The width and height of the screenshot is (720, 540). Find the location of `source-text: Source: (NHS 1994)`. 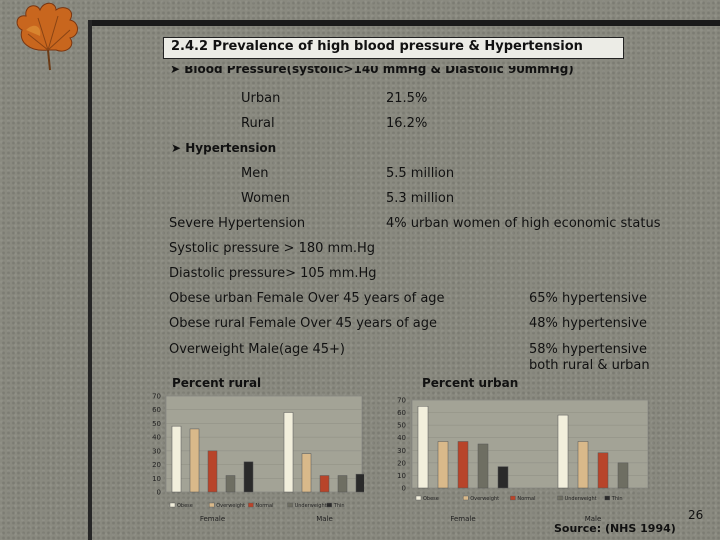

source-text: Source: (NHS 1994) is located at coordinates (615, 528).